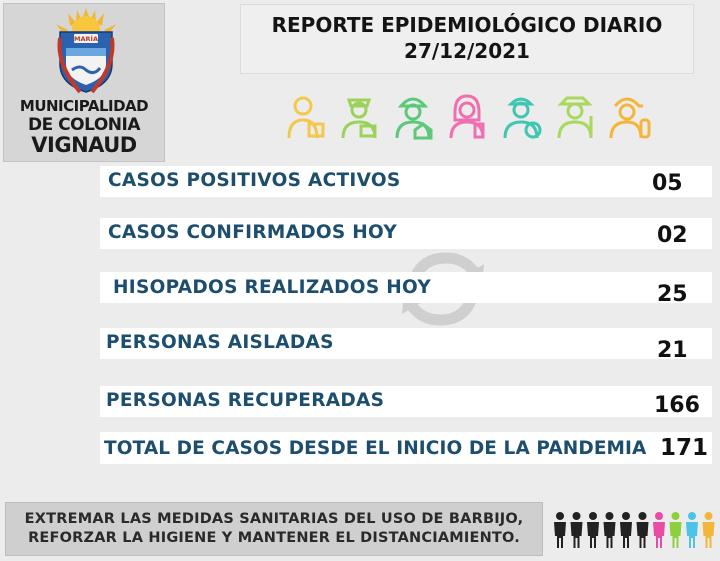 This screenshot has width=720, height=561. Describe the element at coordinates (672, 350) in the screenshot. I see `isolated-value: 21` at that location.